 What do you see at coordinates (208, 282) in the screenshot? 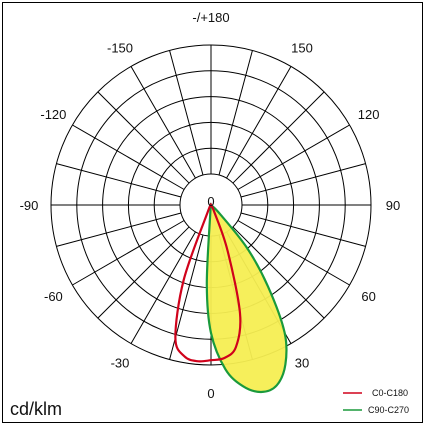
I see `series-c0-c180-curve` at bounding box center [208, 282].